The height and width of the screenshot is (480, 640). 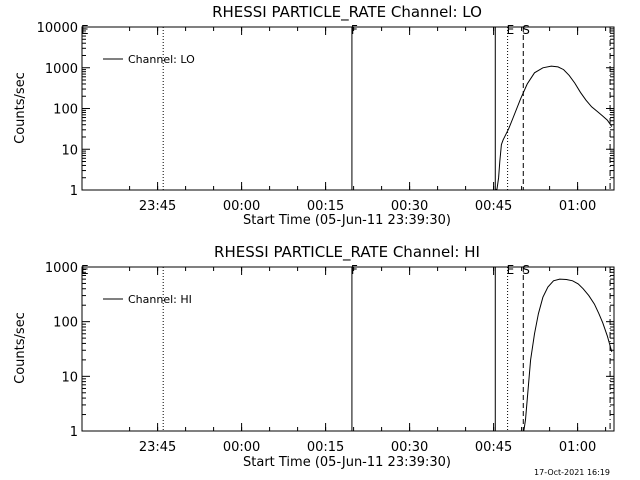 What do you see at coordinates (161, 59) in the screenshot?
I see `legend-label: Channel: LO` at bounding box center [161, 59].